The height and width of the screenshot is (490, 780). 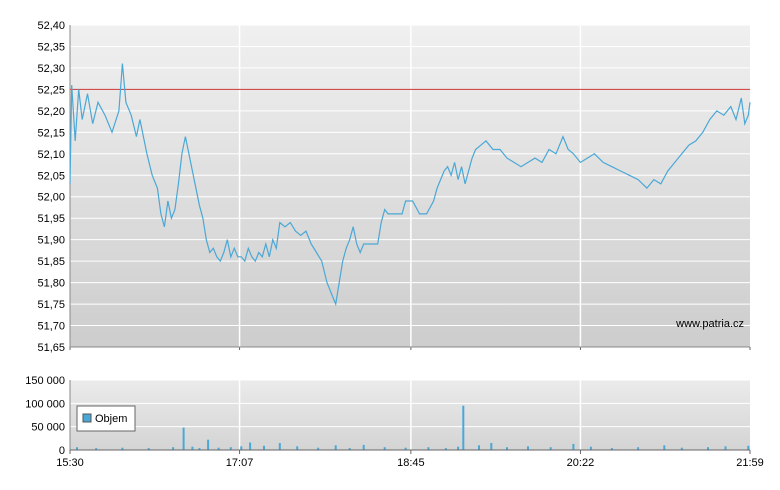 What do you see at coordinates (87, 418) in the screenshot?
I see `legend-swatch-icon` at bounding box center [87, 418].